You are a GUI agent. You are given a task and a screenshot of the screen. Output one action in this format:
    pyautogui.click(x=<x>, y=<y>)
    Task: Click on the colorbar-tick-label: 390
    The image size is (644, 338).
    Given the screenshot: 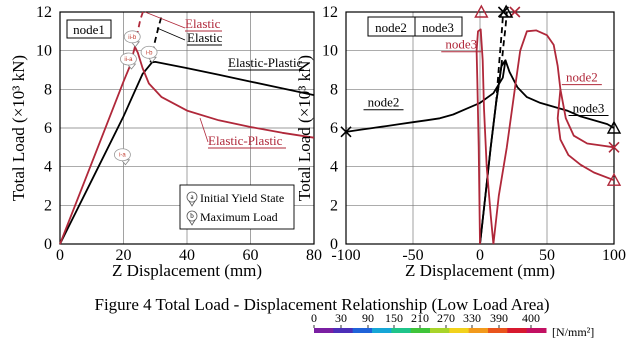 What is the action you would take?
    pyautogui.click(x=499, y=318)
    